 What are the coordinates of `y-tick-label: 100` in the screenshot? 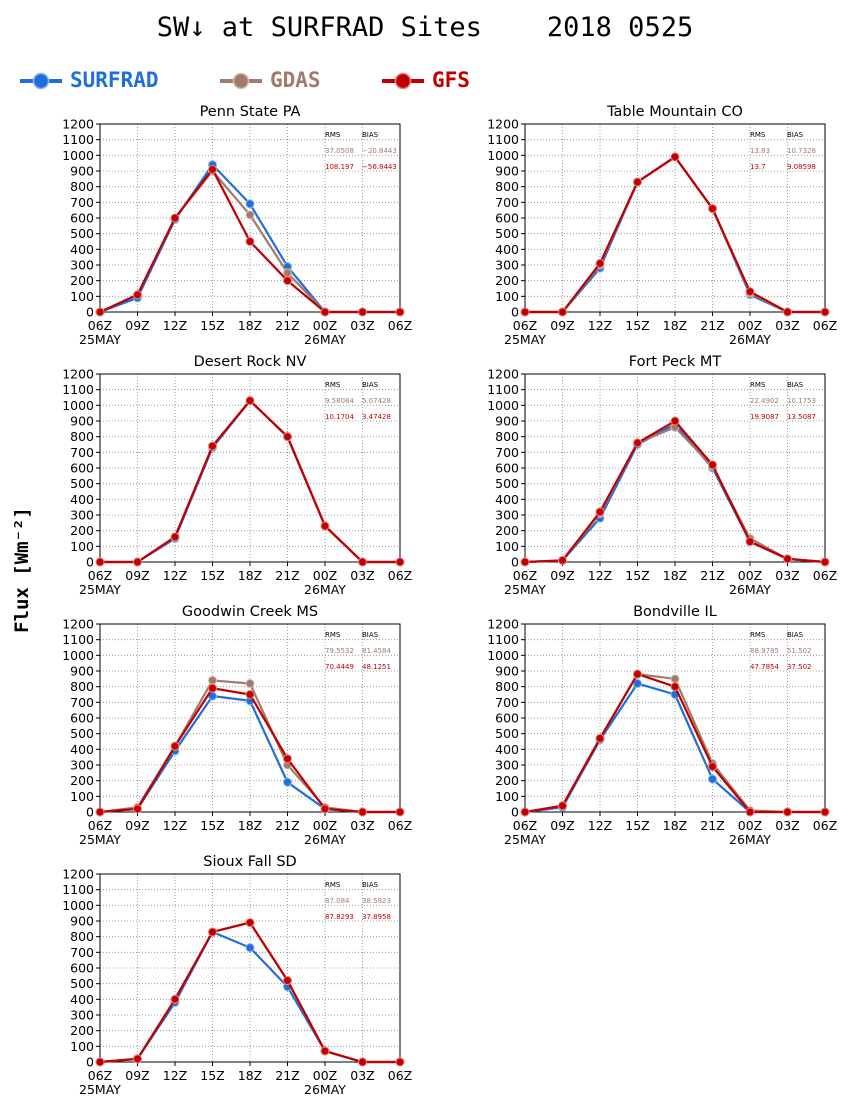 It's located at (82, 1046).